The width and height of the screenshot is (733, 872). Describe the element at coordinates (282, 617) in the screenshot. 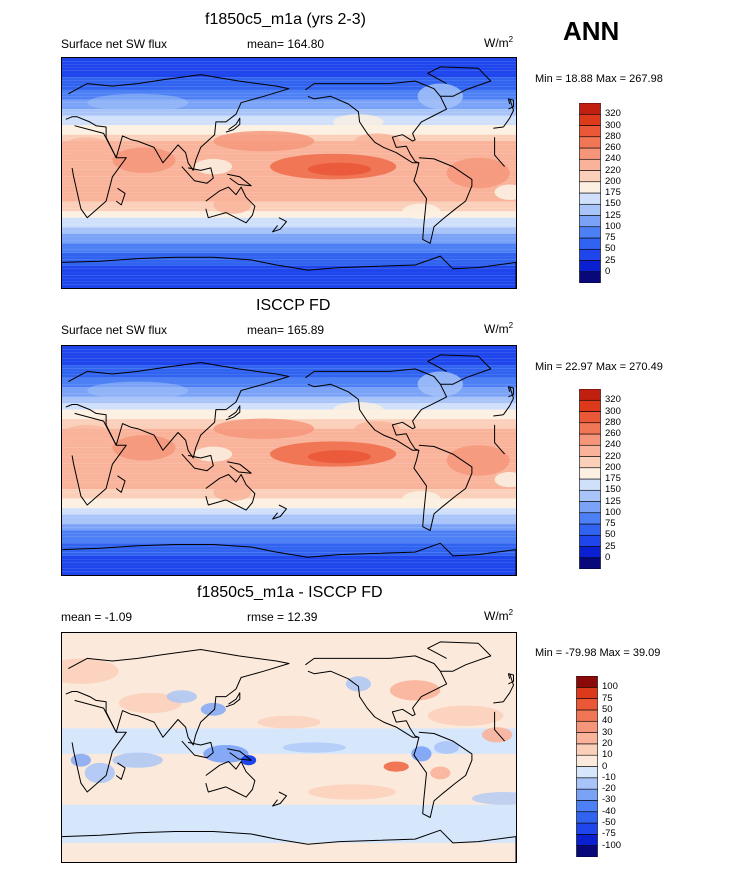

I see `panel3-rmse-label: rmse = 12.39` at that location.